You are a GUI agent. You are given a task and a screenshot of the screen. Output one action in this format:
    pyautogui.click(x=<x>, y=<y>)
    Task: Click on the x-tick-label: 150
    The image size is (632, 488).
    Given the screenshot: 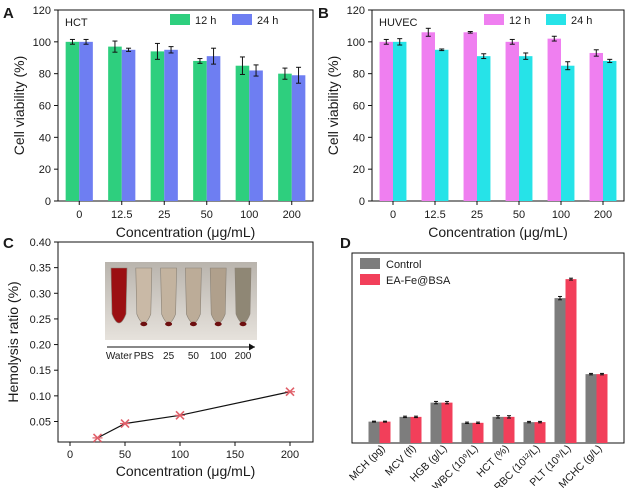 What is the action you would take?
    pyautogui.click(x=235, y=455)
    